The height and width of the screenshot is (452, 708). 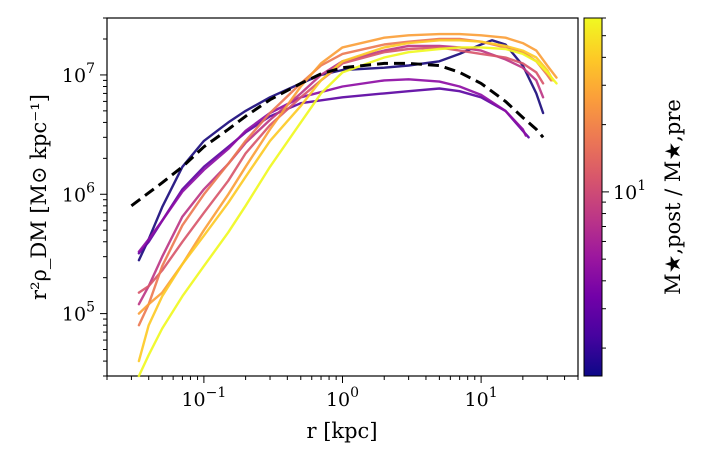 I want to click on y-tick-label-exponent: 6, so click(x=90, y=188).